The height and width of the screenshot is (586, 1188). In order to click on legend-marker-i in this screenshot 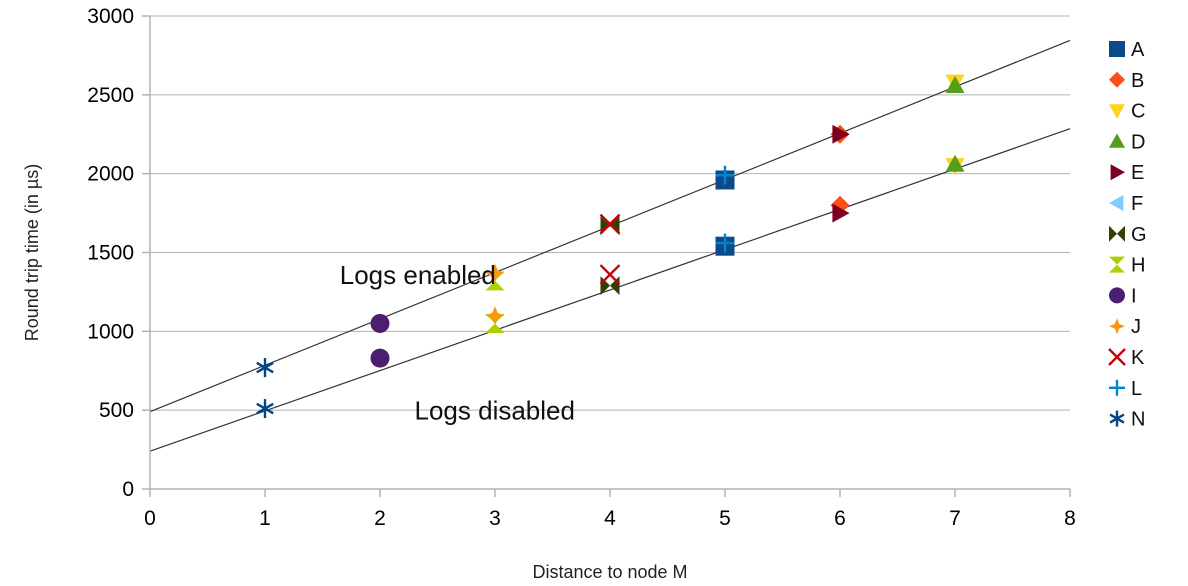, I will do `click(1117, 295)`.